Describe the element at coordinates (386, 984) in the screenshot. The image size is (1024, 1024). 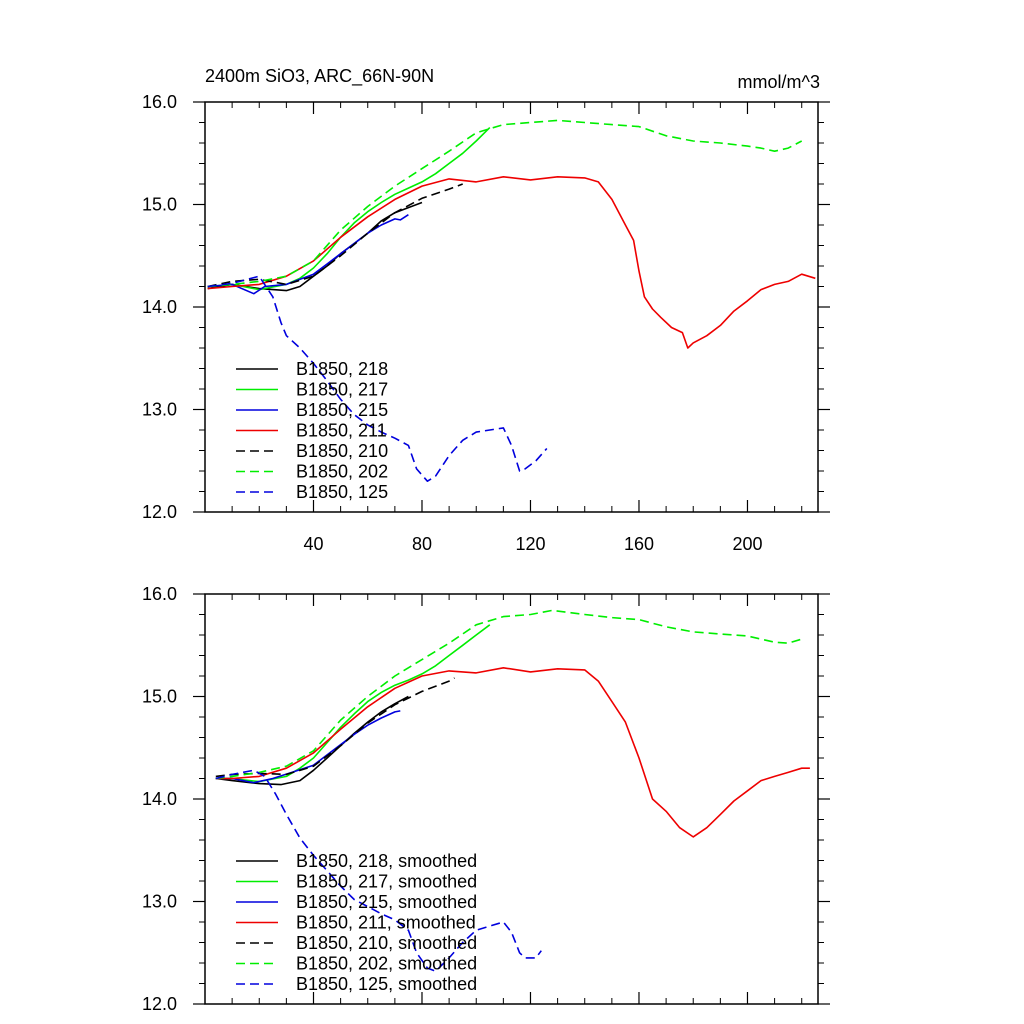
I see `legend-label: B1850, 125, smoothed` at that location.